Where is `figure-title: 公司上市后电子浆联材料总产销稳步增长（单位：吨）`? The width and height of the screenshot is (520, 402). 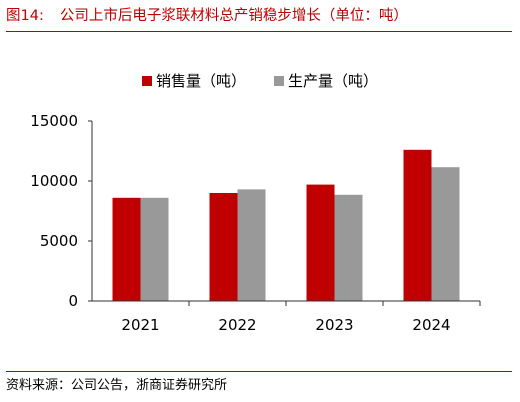 figure-title: 公司上市后电子浆联材料总产销稳步增长（单位：吨） is located at coordinates (233, 16).